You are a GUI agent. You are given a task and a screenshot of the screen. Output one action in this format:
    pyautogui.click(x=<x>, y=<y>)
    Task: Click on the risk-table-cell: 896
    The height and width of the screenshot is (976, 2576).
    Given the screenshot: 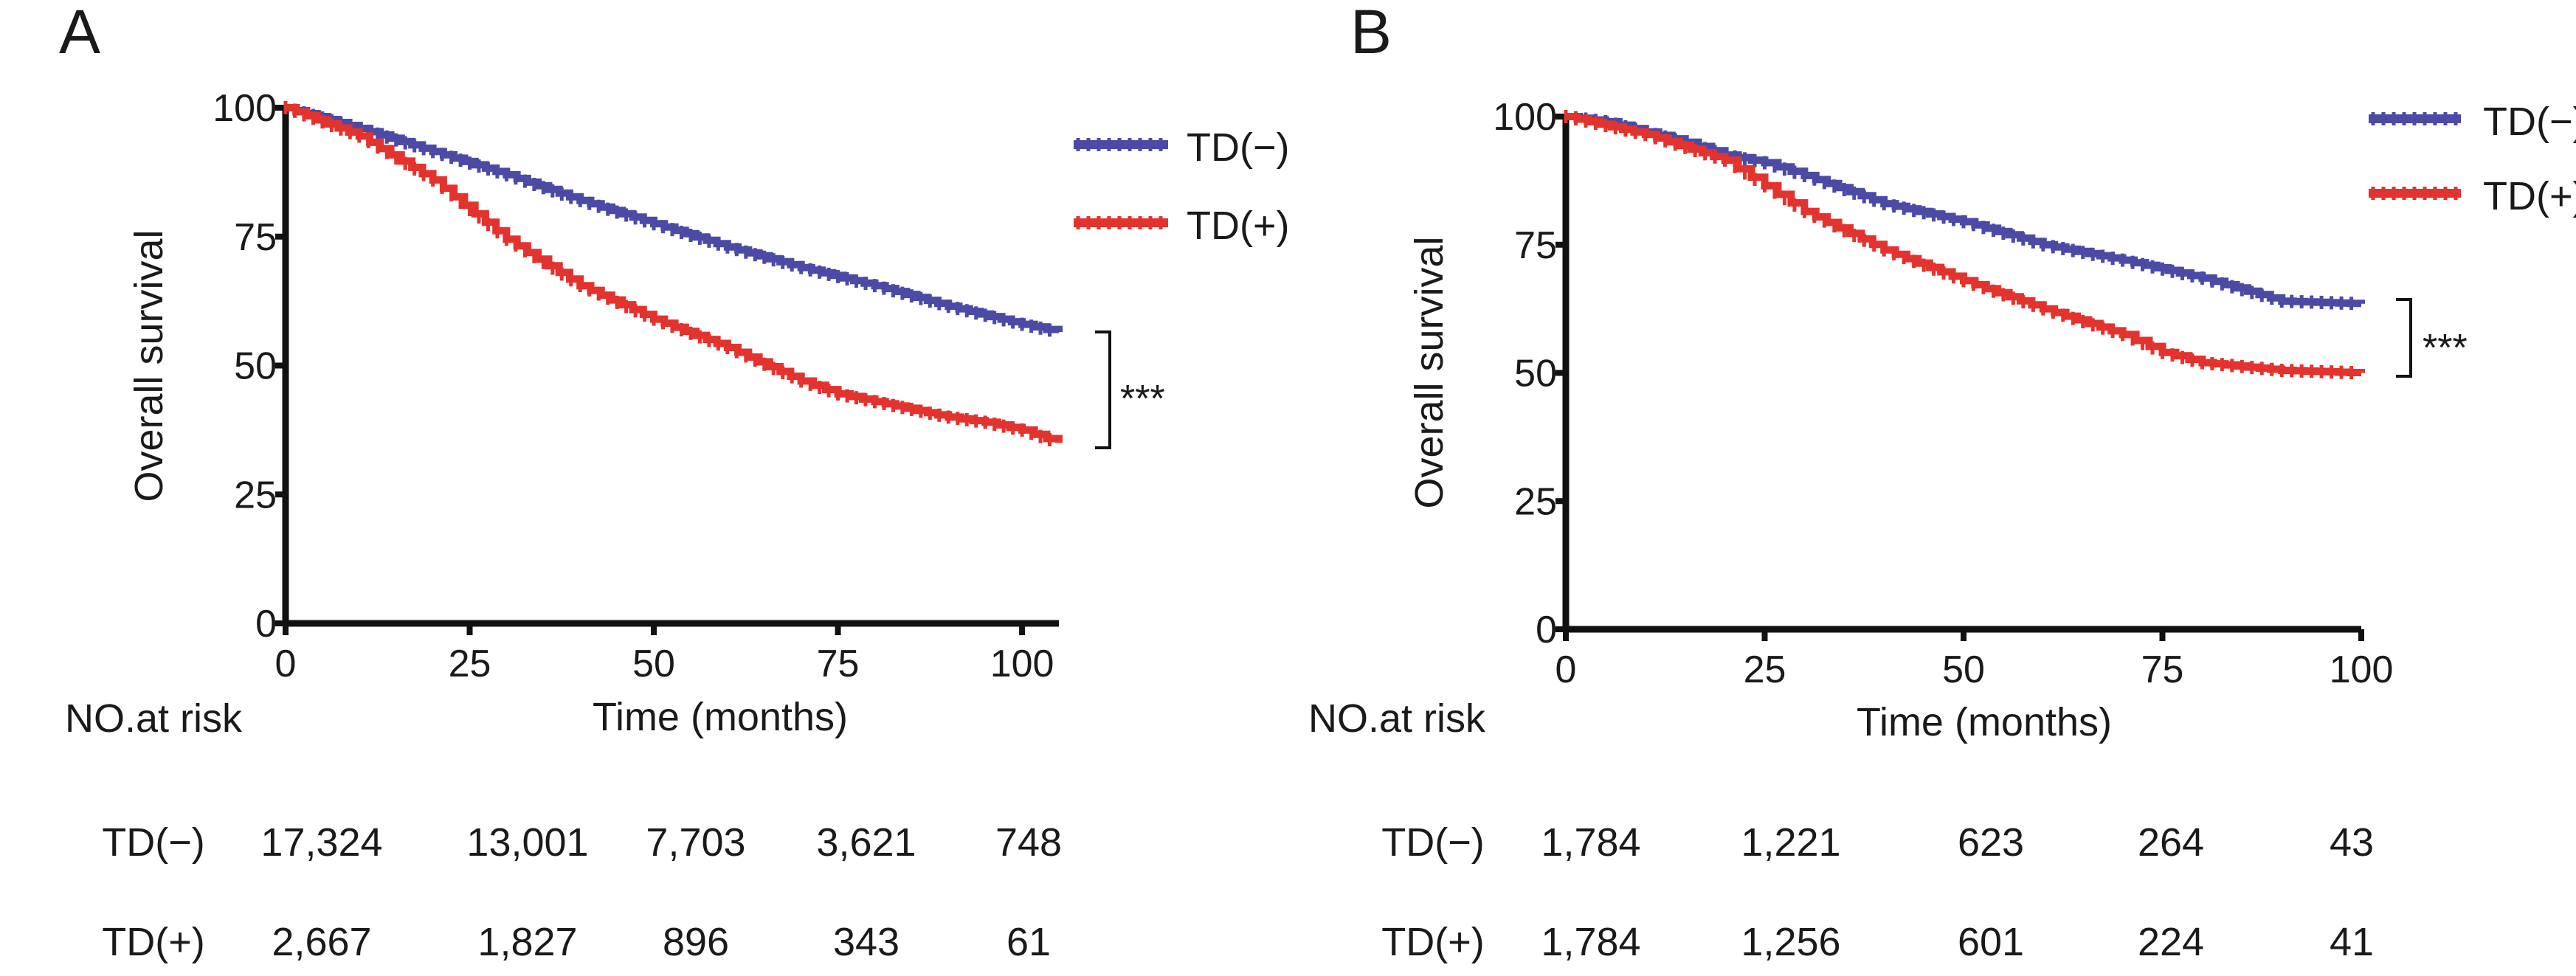 What is the action you would take?
    pyautogui.click(x=696, y=942)
    